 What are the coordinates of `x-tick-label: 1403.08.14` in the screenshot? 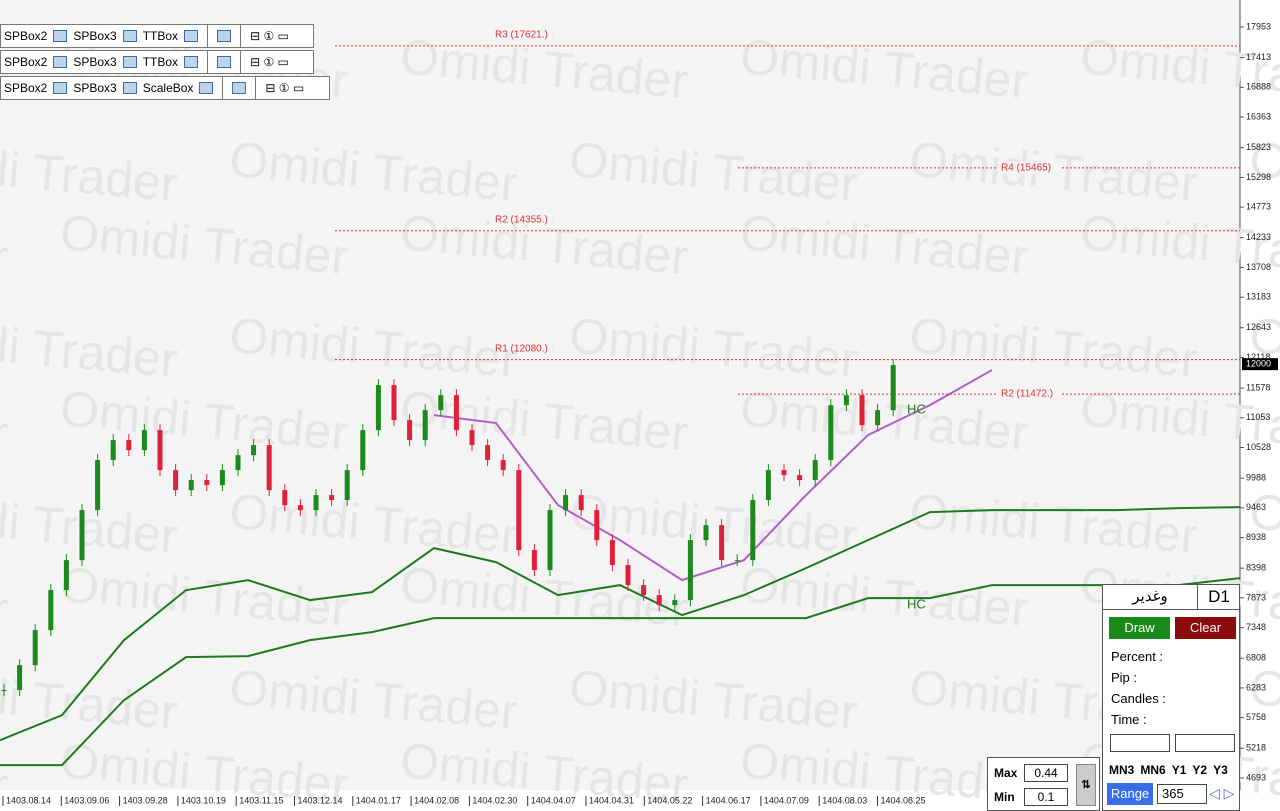 It's located at (28, 800).